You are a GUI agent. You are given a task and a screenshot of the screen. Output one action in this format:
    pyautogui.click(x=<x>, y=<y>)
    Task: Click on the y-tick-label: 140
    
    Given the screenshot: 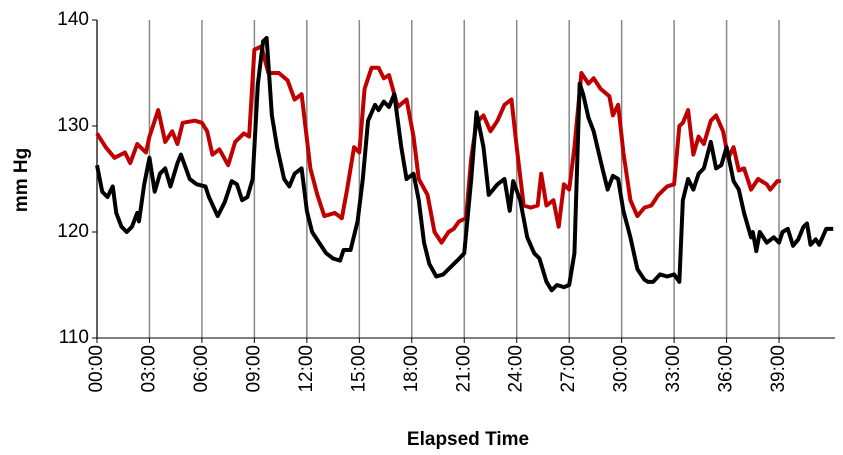 What is the action you would take?
    pyautogui.click(x=73, y=19)
    